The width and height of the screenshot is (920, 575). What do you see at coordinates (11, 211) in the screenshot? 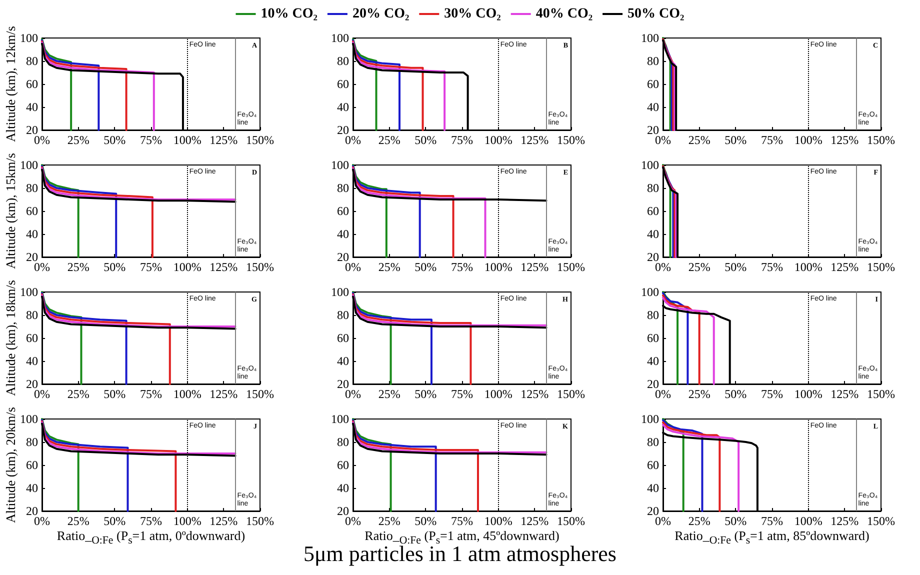
I see `y-axis-title: Altitude (km), 15km/s` at bounding box center [11, 211].